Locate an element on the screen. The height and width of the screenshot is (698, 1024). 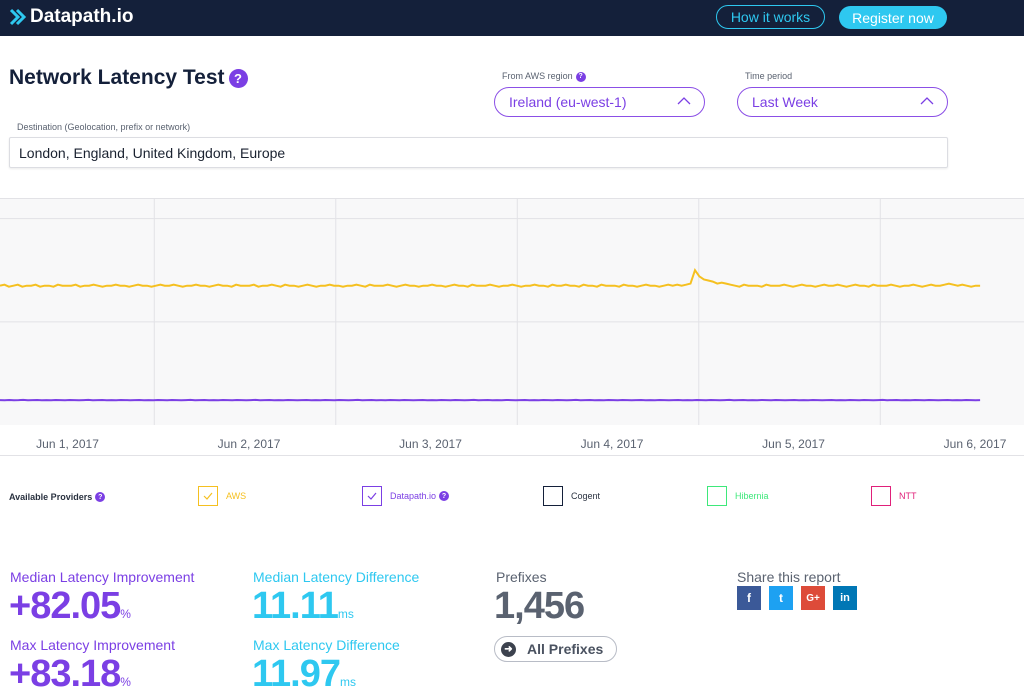
provider-datapath: Datapath.io? is located at coordinates (406, 496).